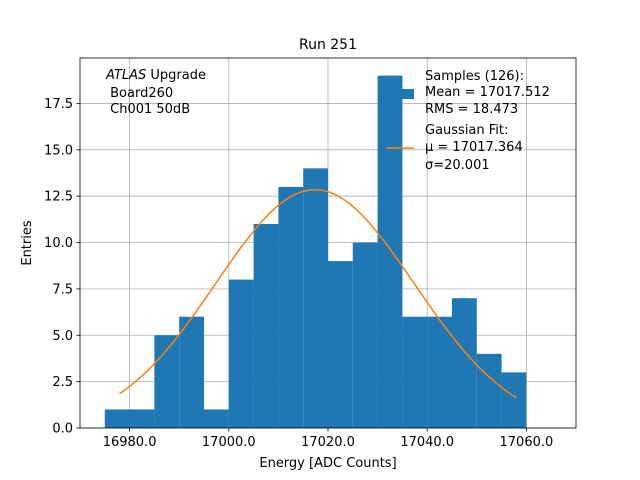 This screenshot has height=480, width=640. What do you see at coordinates (176, 75) in the screenshot?
I see `annotation-upgrade: Upgrade` at bounding box center [176, 75].